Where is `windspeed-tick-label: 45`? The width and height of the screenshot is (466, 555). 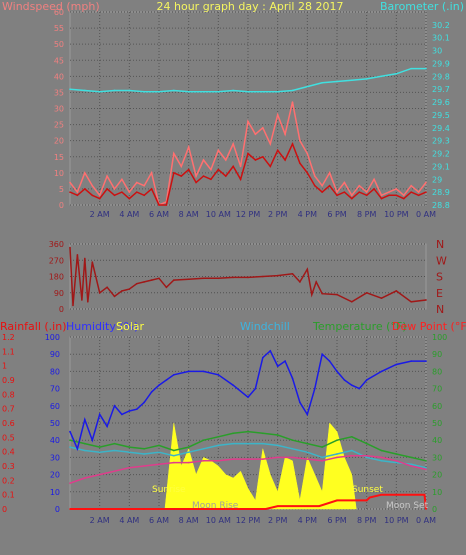 windspeed-tick-label: 45 is located at coordinates (59, 60).